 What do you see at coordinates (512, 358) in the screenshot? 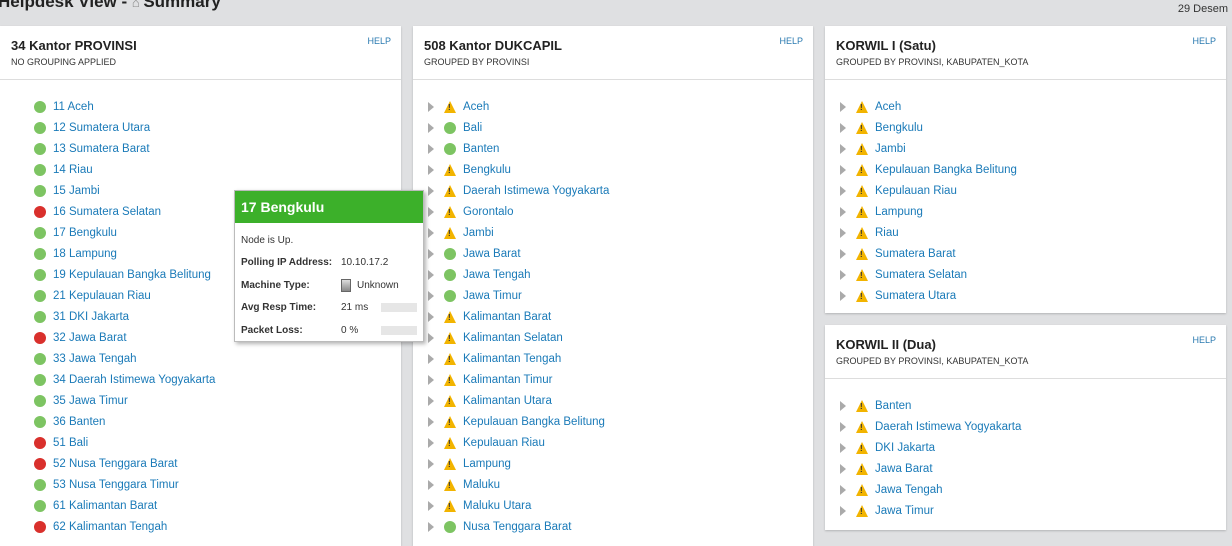
I see `item-label: Kalimantan Tengah` at bounding box center [512, 358].